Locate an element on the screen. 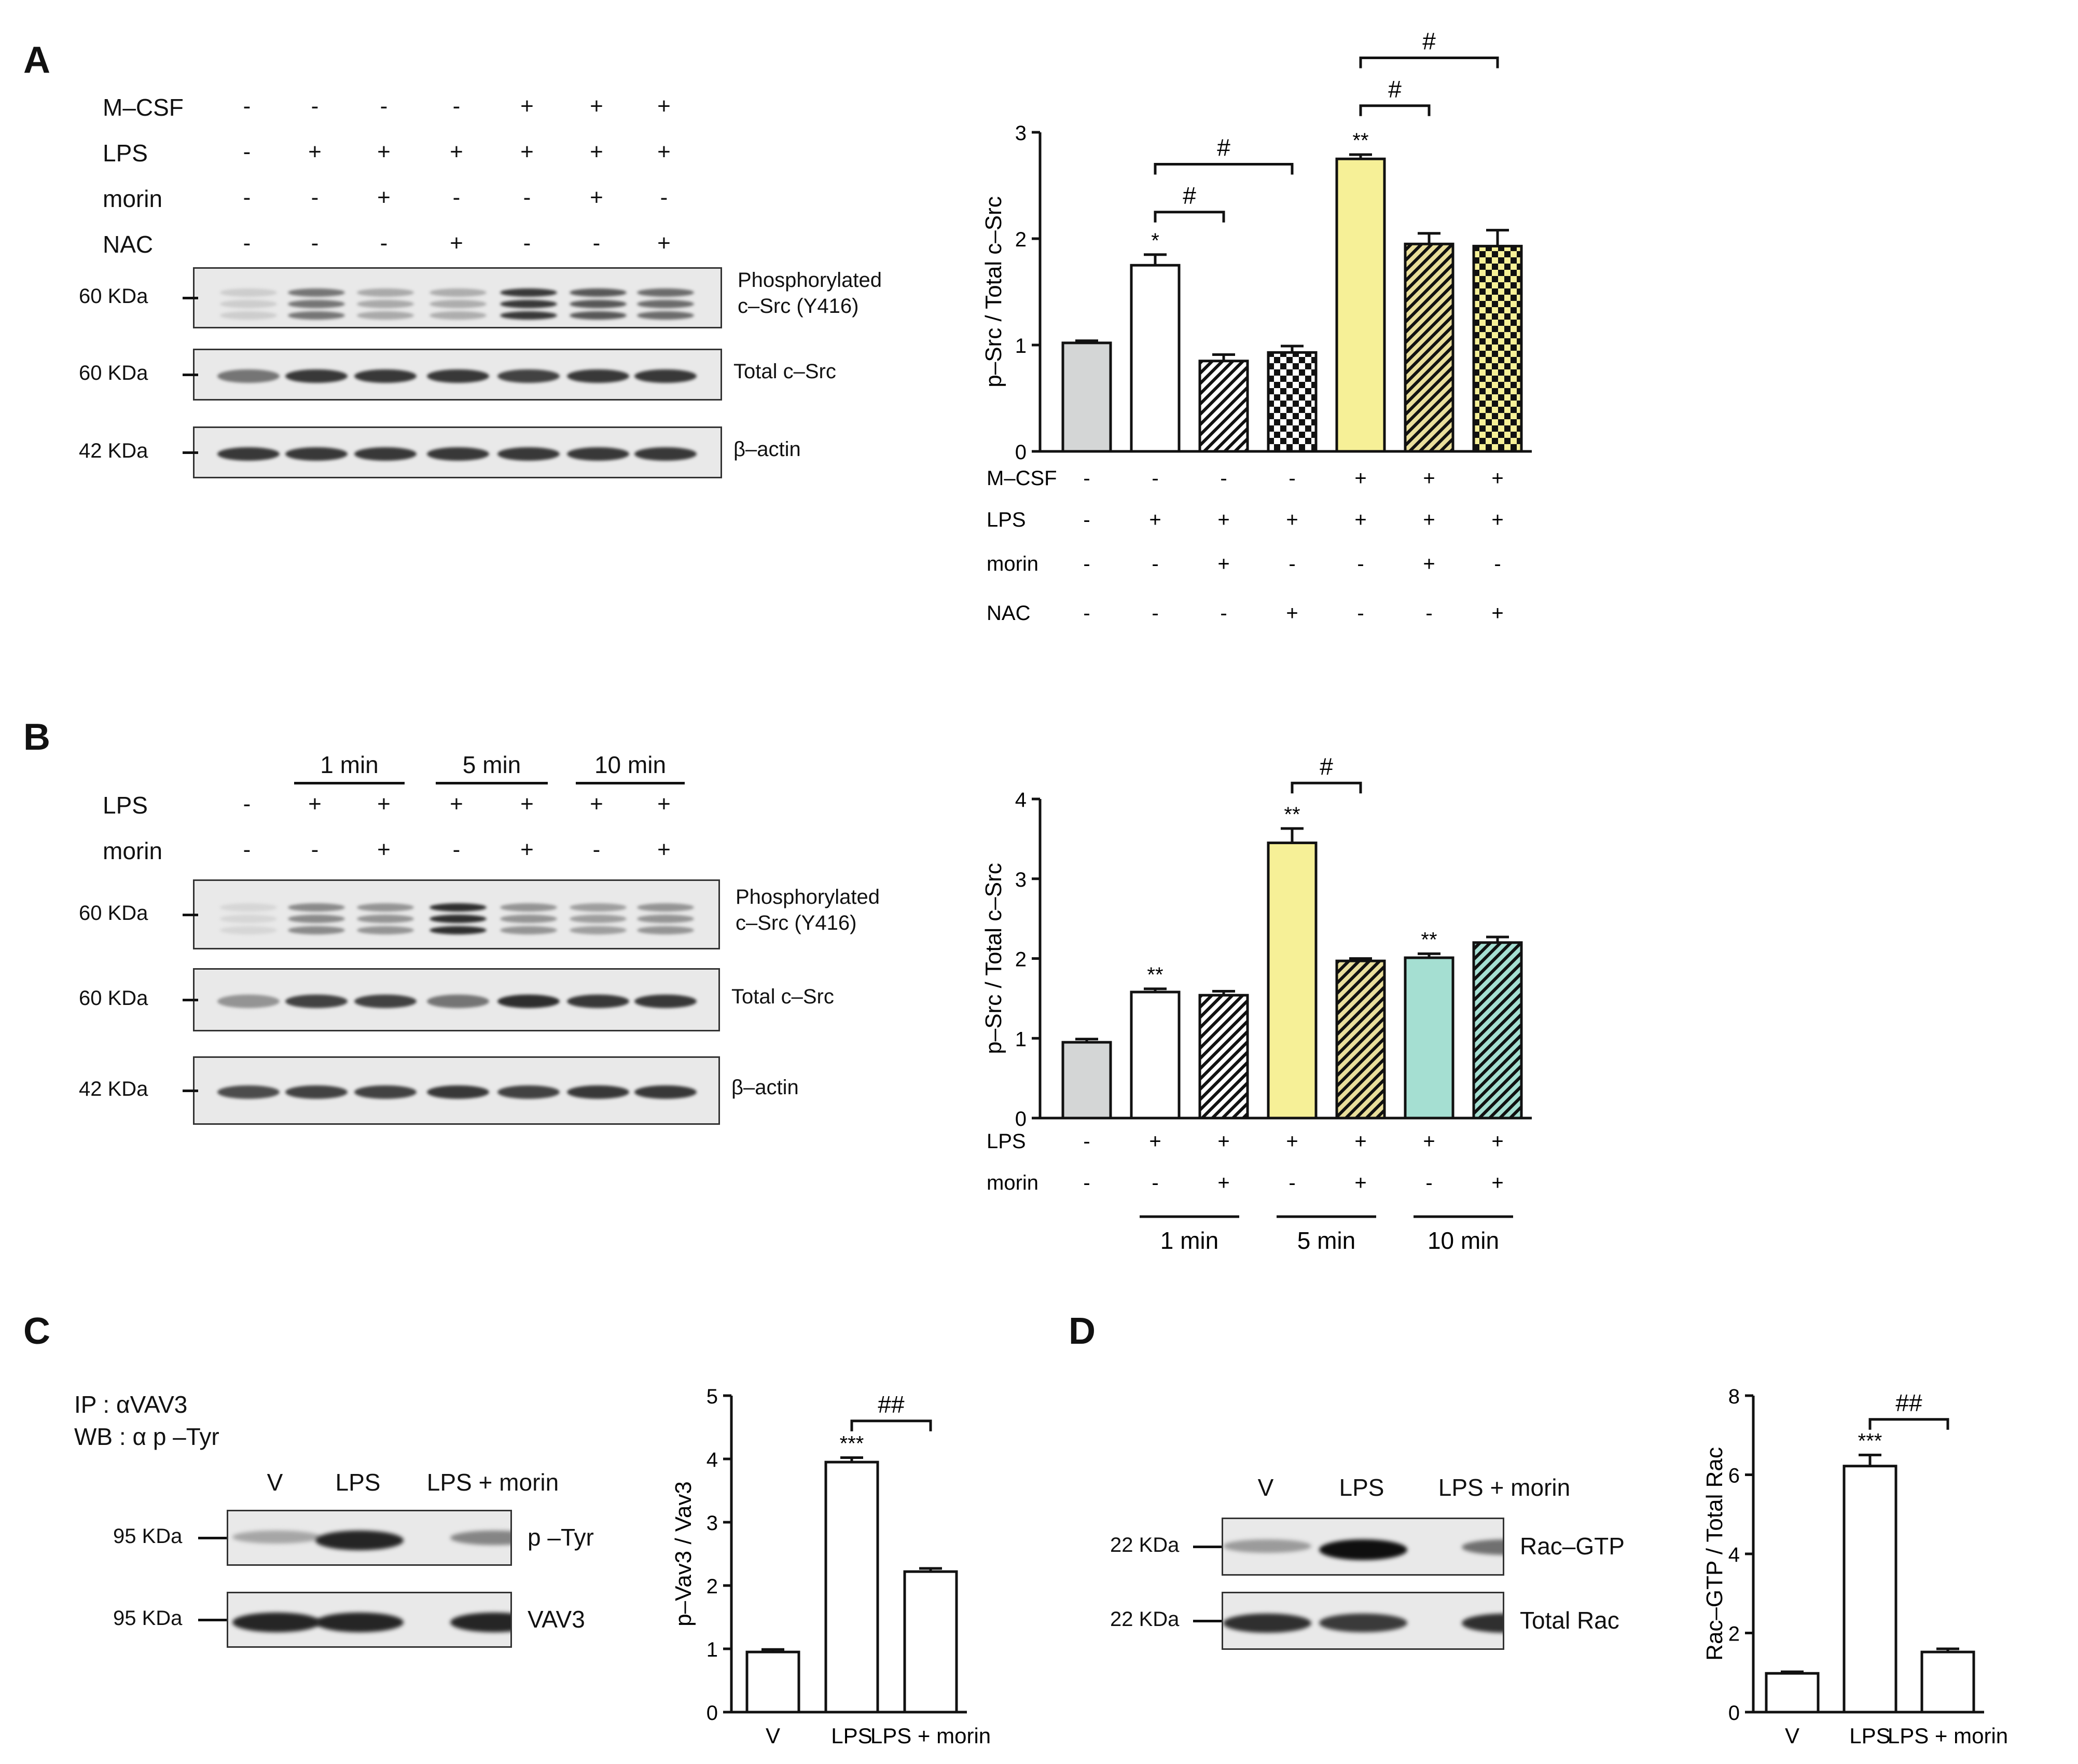 This screenshot has width=2078, height=1764. lane-label: V is located at coordinates (1265, 1487).